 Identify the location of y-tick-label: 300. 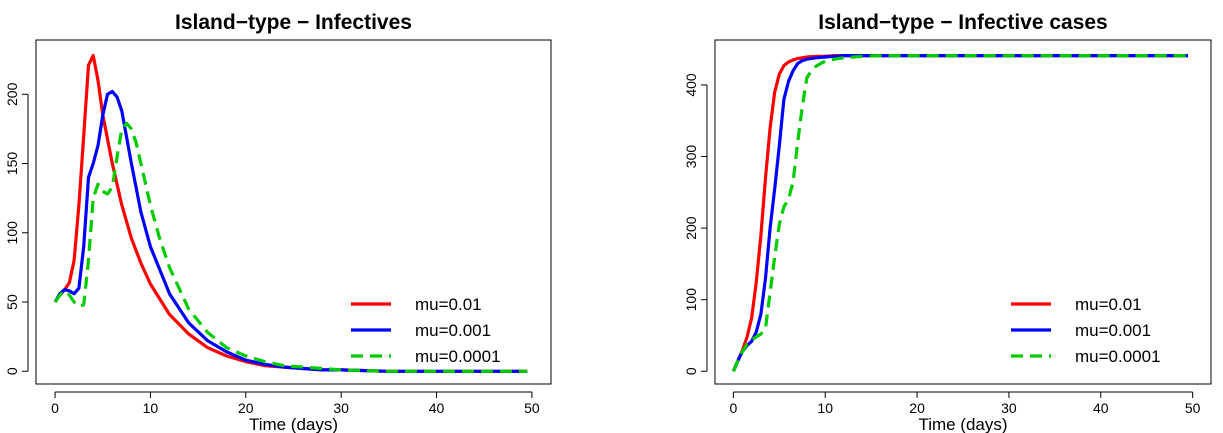
(691, 157).